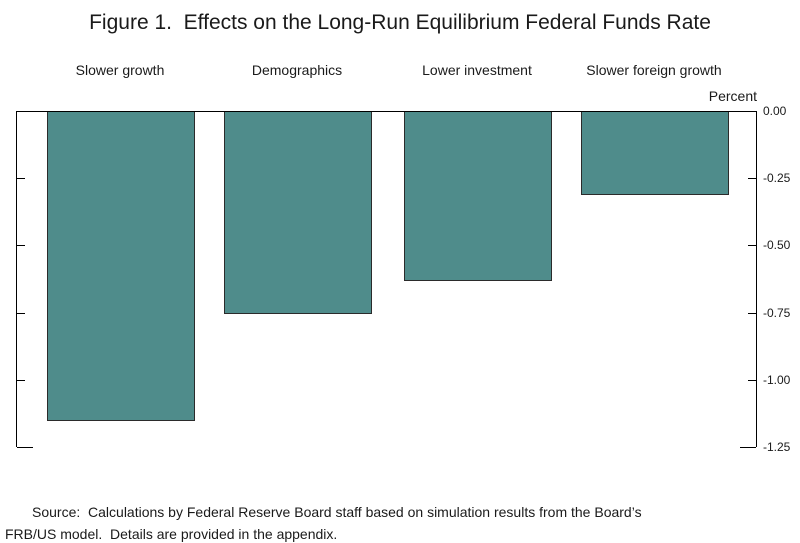  Describe the element at coordinates (477, 70) in the screenshot. I see `category-label-lower-investment: Lower investment` at that location.